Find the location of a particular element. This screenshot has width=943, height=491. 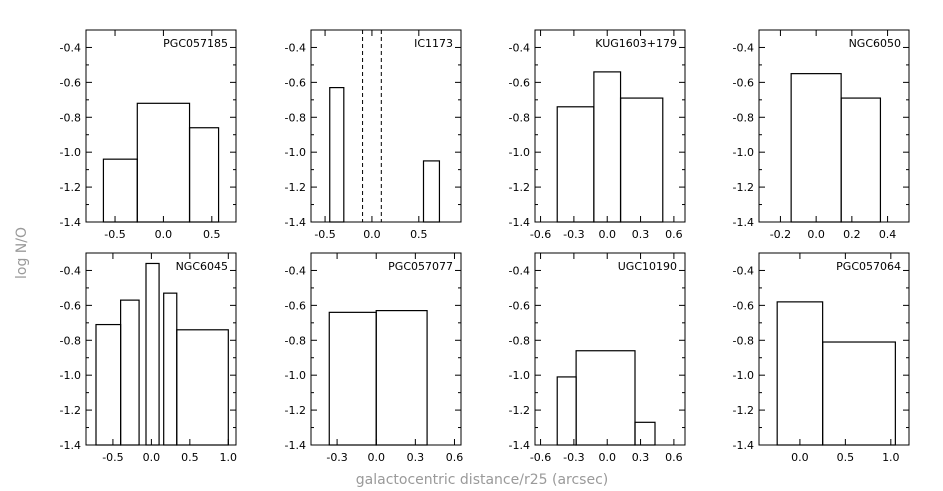

x-tick-label: 0.4 is located at coordinates (888, 234).